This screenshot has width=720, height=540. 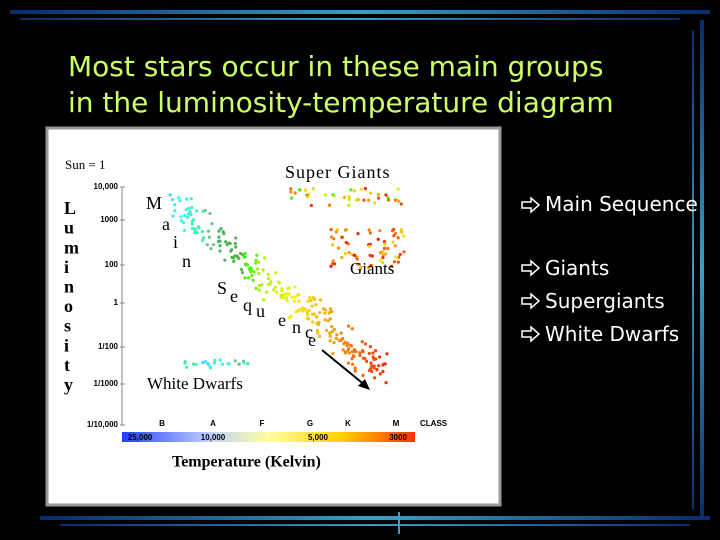 What do you see at coordinates (434, 423) in the screenshot?
I see `class-axis-label: CLASS` at bounding box center [434, 423].